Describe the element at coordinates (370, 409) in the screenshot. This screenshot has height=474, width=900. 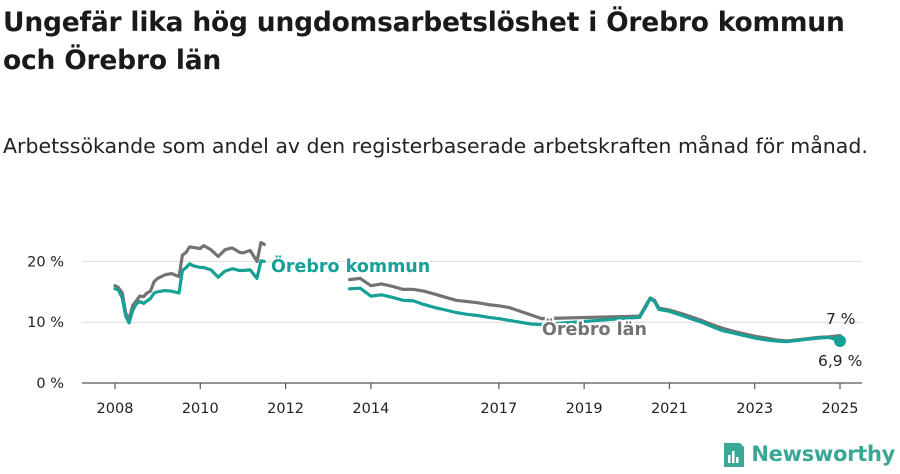
I see `x-tick-label: 2014` at that location.